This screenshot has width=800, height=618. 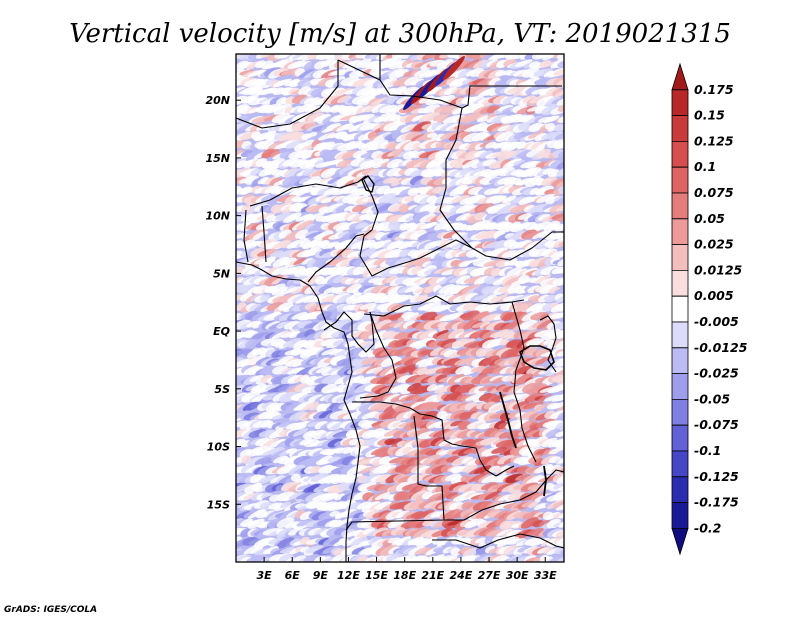 I want to click on border-congo-gabon, so click(x=349, y=332).